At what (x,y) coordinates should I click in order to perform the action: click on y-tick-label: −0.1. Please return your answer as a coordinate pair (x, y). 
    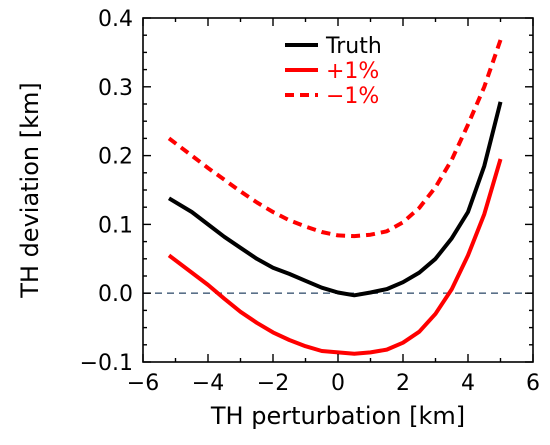
    Looking at the image, I should click on (106, 363).